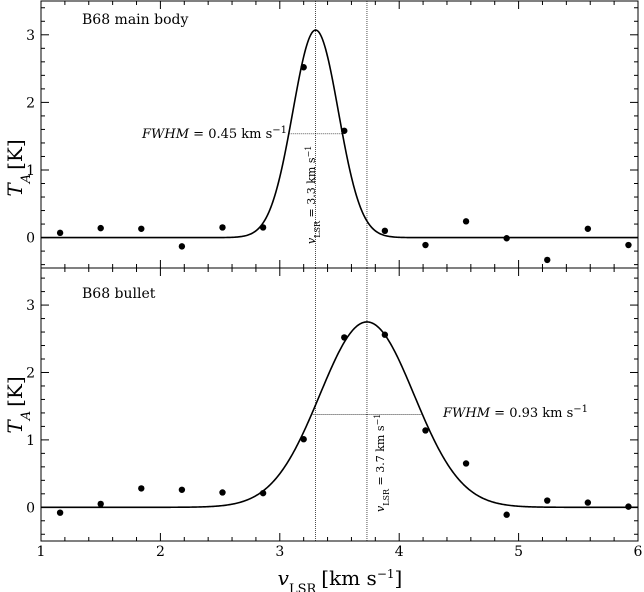 The image size is (644, 592). I want to click on vlsr-annotation-bullet: vLSR = 3.7 km s−1, so click(382, 463).